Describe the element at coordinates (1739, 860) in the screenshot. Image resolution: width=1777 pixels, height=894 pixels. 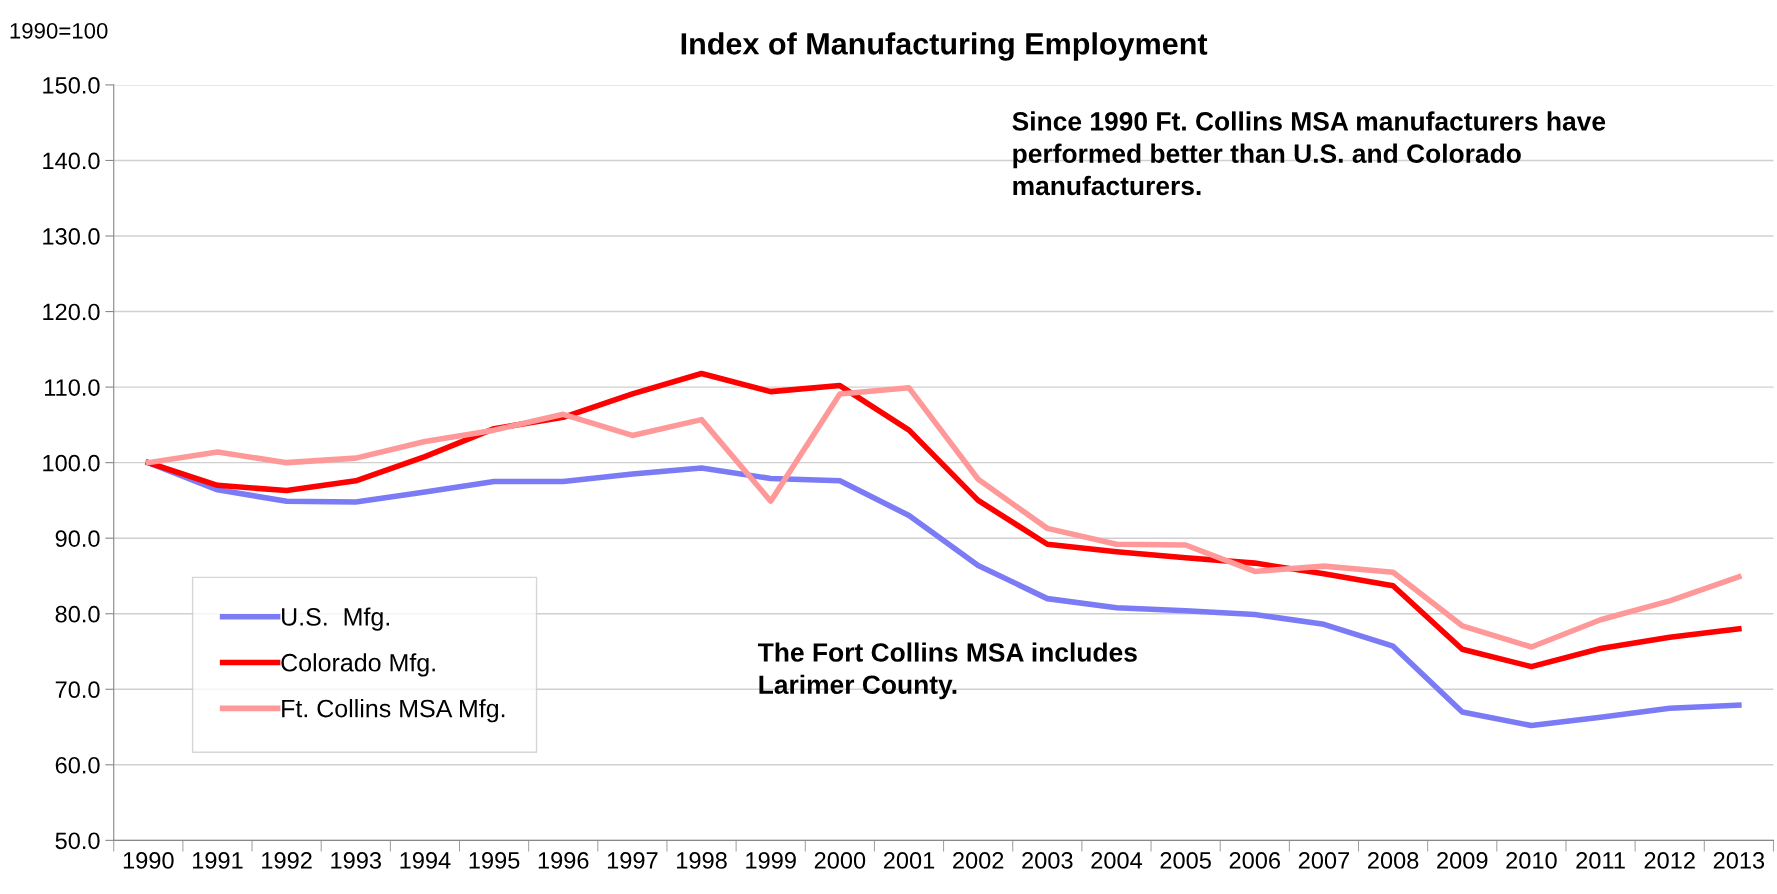
I see `x-tick-label: 2013` at that location.